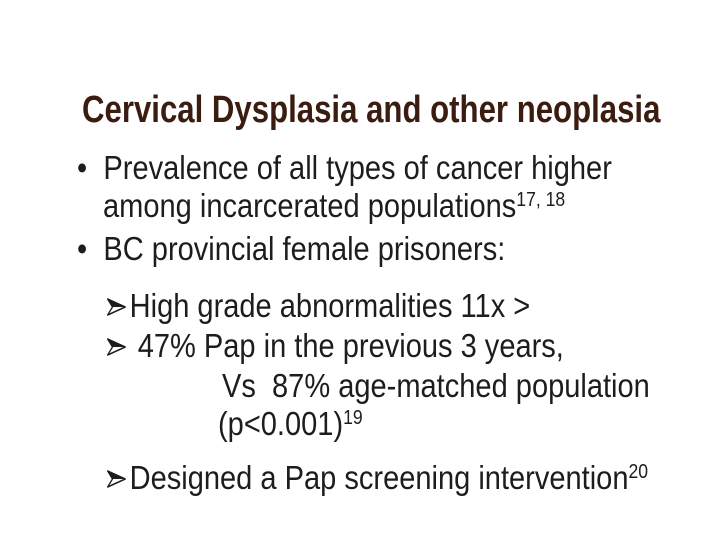 The width and height of the screenshot is (720, 540). Describe the element at coordinates (309, 205) in the screenshot. I see `line-text: among incarcerated populations` at that location.